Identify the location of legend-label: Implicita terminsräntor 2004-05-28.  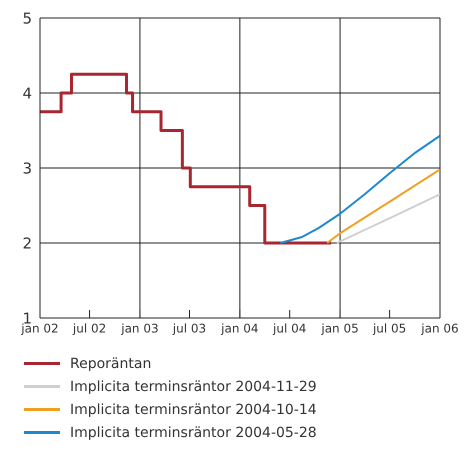
(193, 432).